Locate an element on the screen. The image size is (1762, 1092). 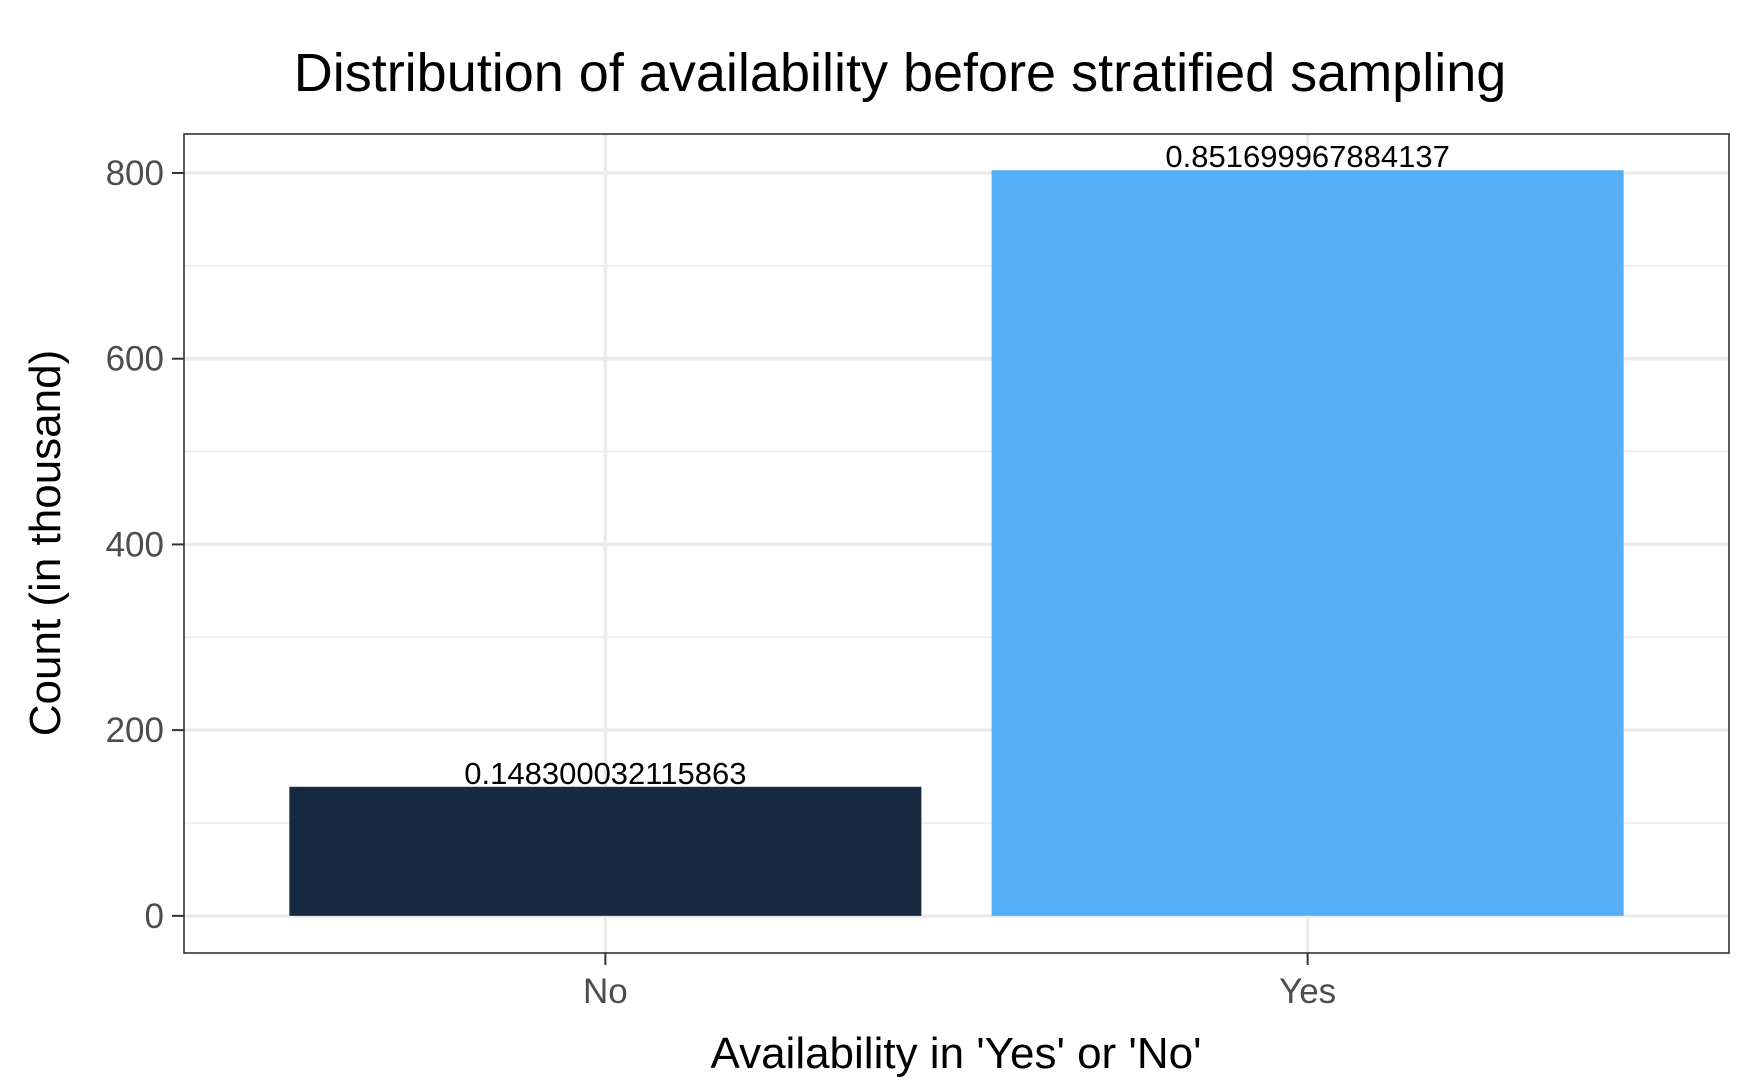
x-axis-label: Availability in 'Yes' or 'No' is located at coordinates (956, 1053).